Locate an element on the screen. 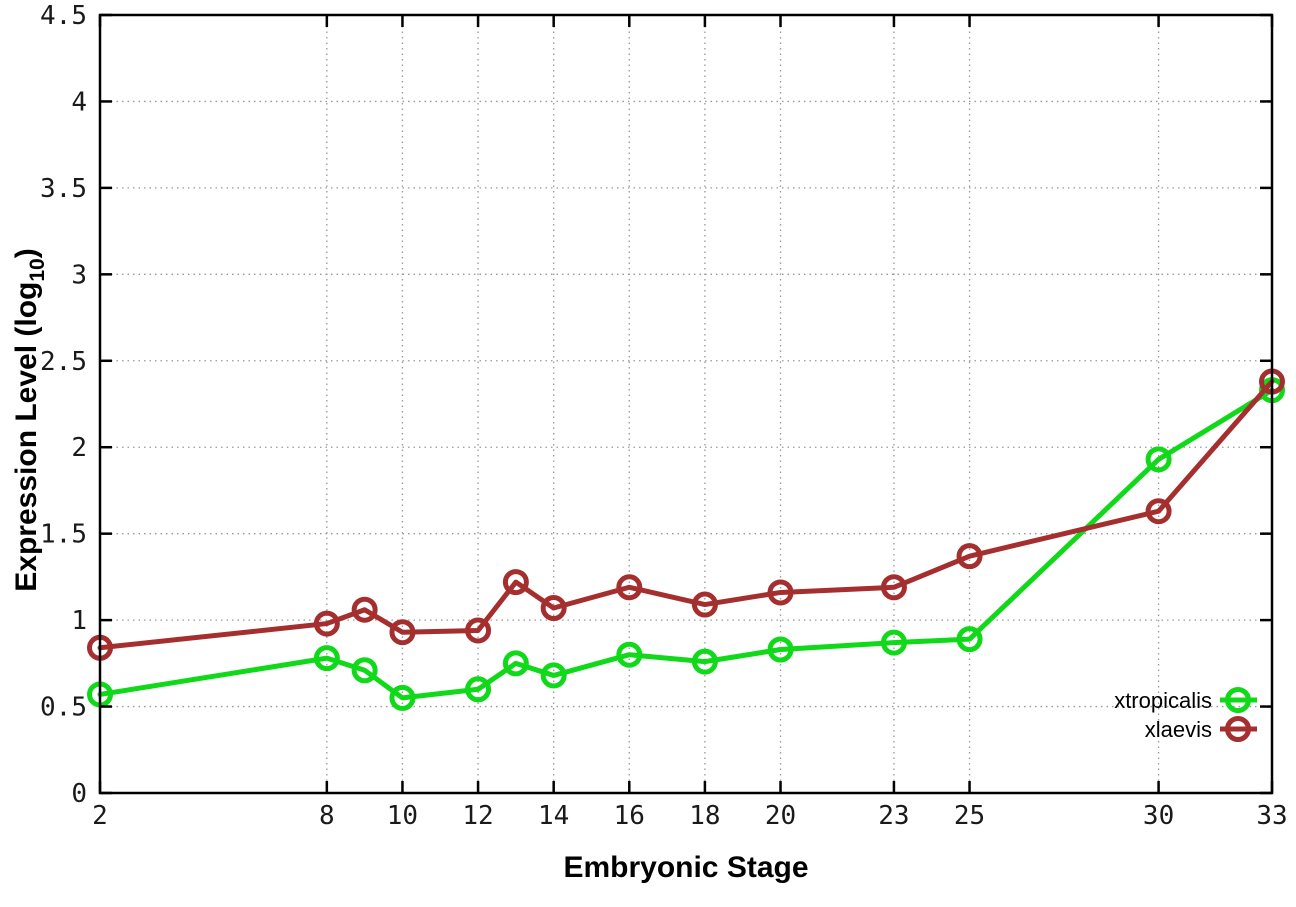  legend-item-xtropicalis: xtropicalis is located at coordinates (1185, 700).